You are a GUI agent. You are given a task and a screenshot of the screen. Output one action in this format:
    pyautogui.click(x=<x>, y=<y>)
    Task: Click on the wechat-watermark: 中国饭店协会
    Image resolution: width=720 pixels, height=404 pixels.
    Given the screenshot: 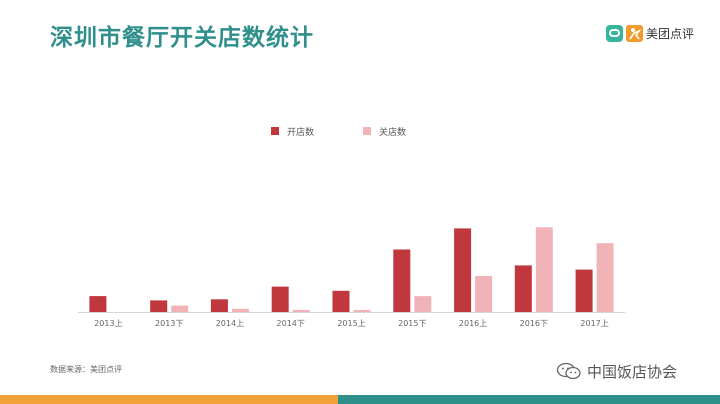 What is the action you would take?
    pyautogui.click(x=616, y=371)
    